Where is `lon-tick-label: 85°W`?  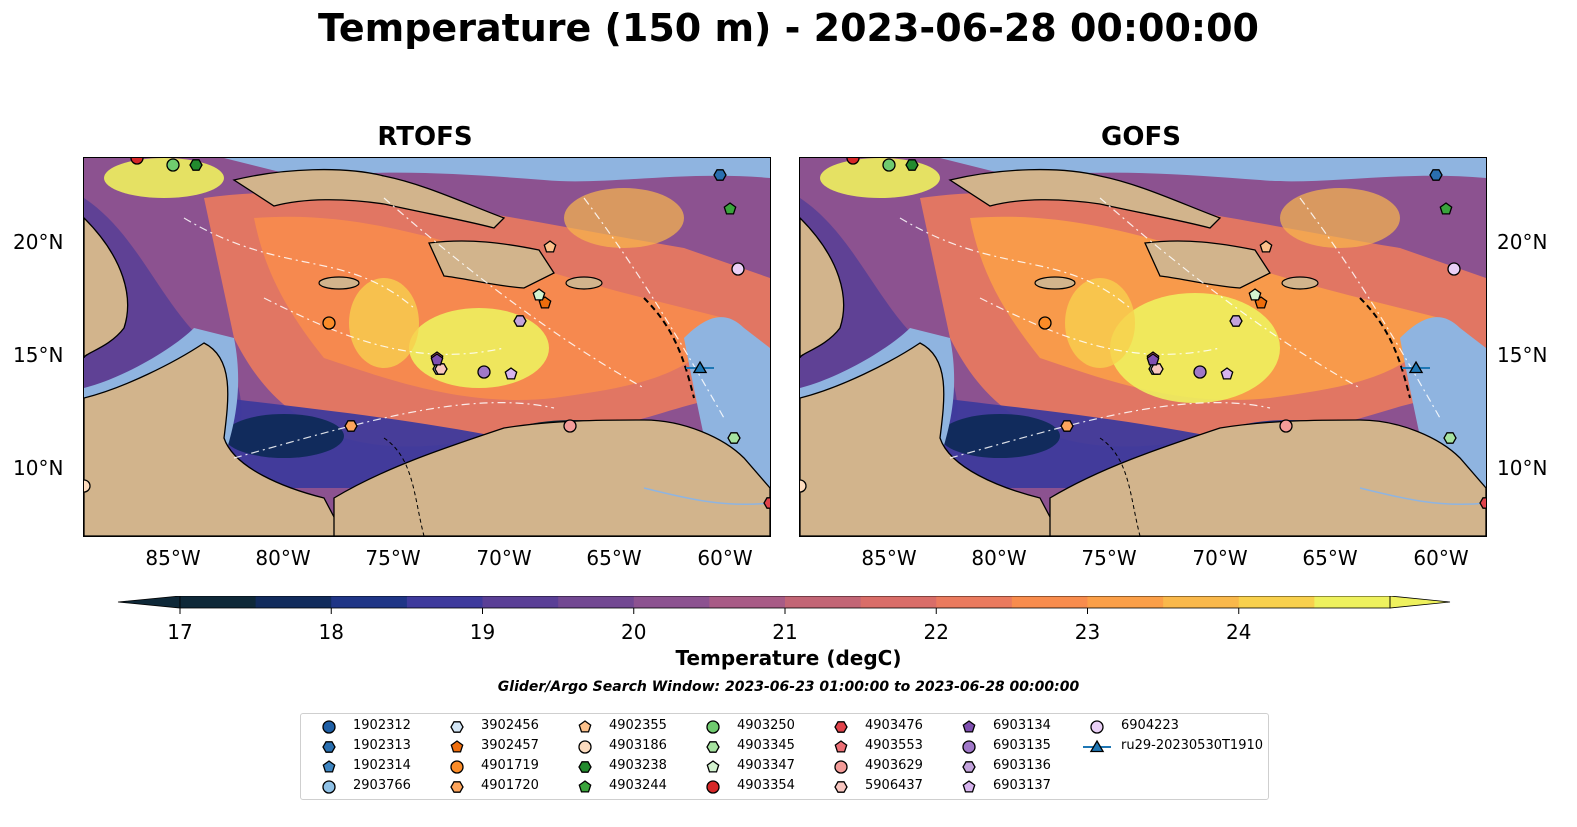
lon-tick-label: 85°W is located at coordinates (173, 558).